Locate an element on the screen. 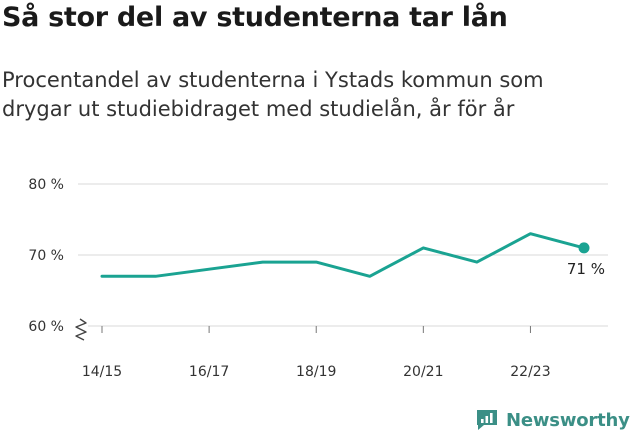 This screenshot has width=631, height=439. axis-break-zigzag is located at coordinates (81, 329).